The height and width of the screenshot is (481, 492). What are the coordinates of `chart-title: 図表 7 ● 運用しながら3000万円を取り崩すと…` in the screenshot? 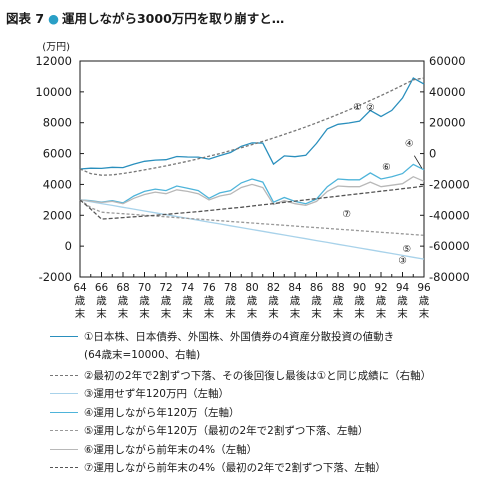 It's located at (145, 17).